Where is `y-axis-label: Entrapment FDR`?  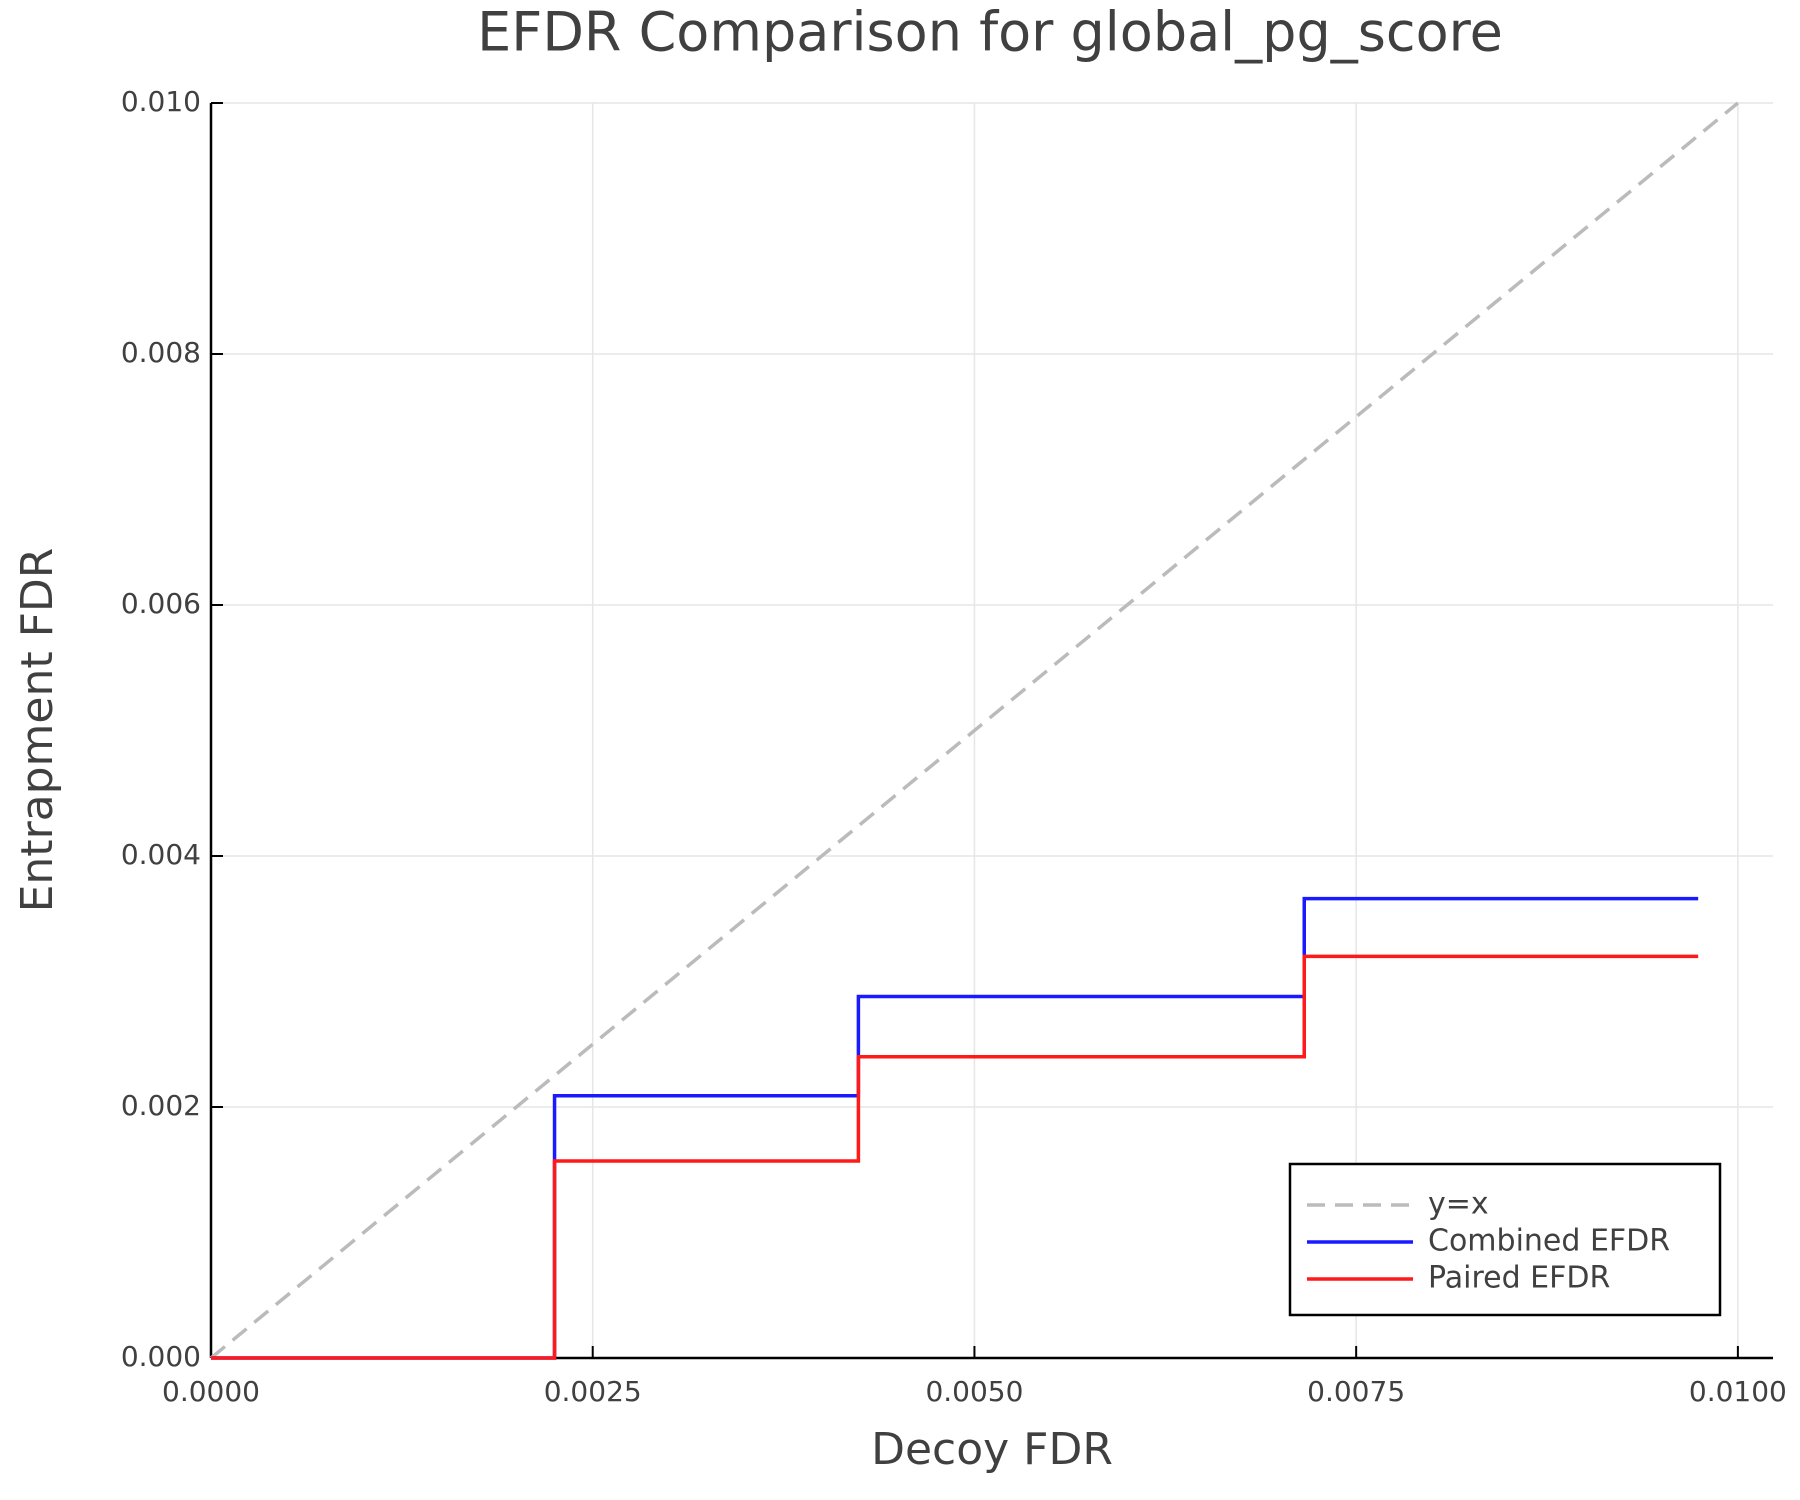
y-axis-label: Entrapment FDR is located at coordinates (37, 730).